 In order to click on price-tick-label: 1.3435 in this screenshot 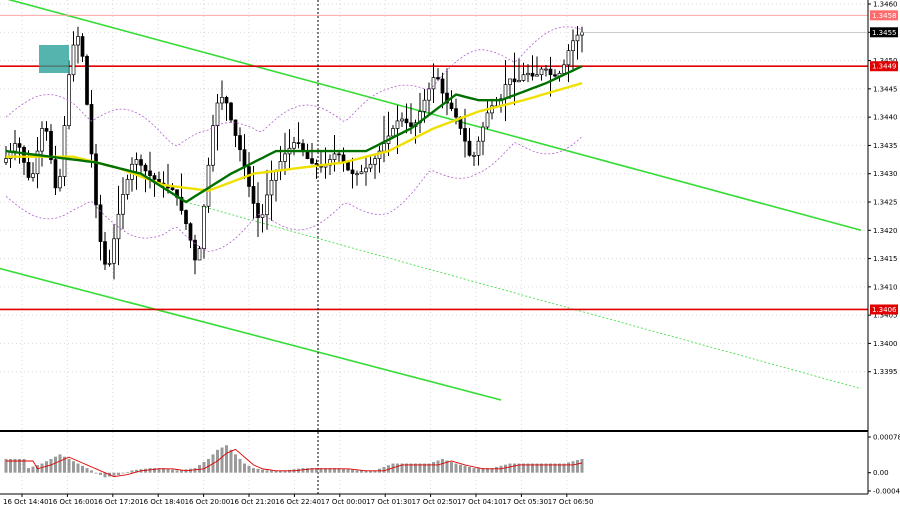, I will do `click(885, 146)`.